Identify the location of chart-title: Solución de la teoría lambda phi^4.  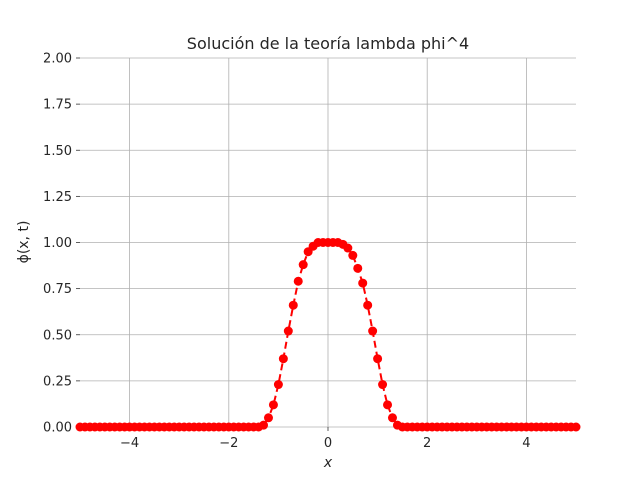
(328, 43).